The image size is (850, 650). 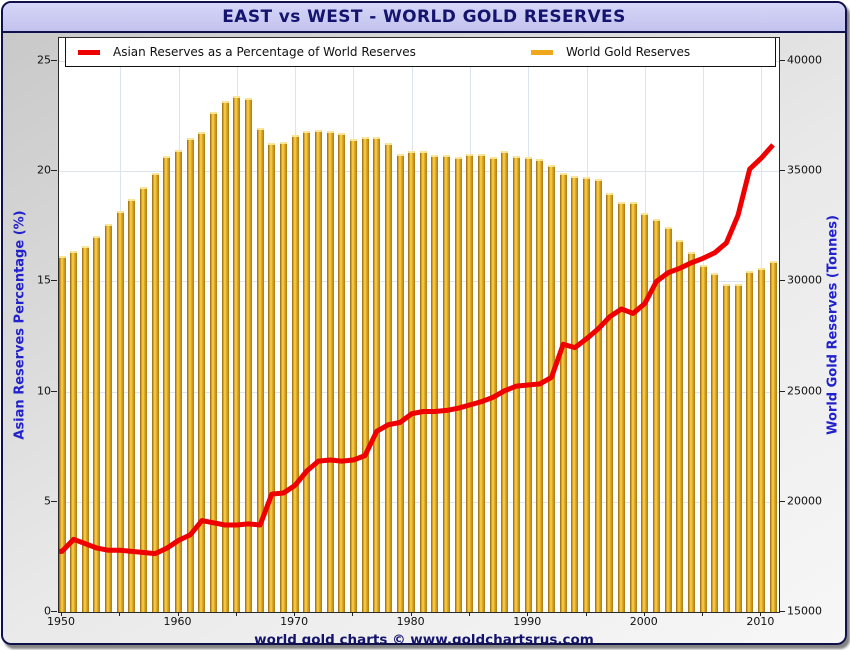 What do you see at coordinates (294, 621) in the screenshot?
I see `x-tick-label-1970: 1970` at bounding box center [294, 621].